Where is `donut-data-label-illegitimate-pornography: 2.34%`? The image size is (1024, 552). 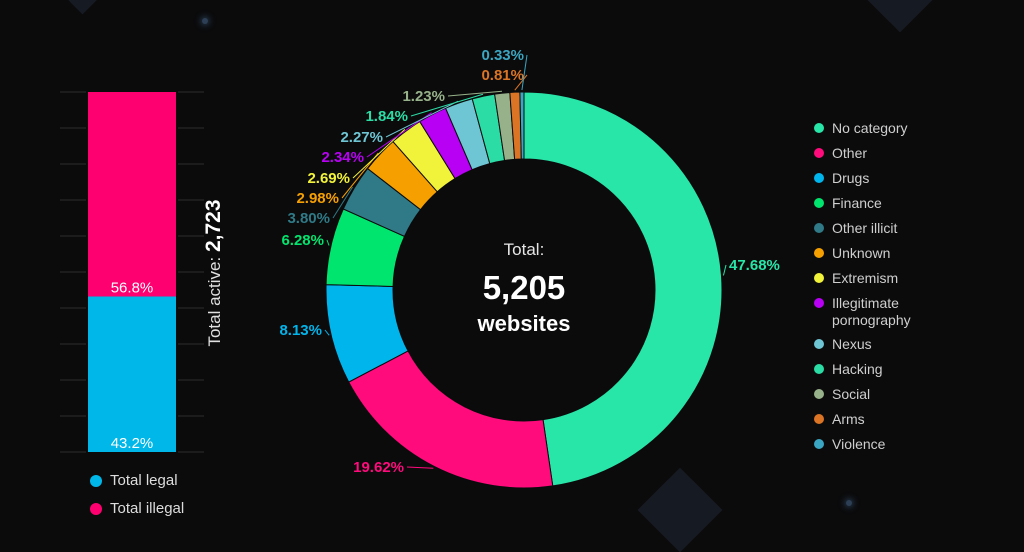
donut-data-label-illegitimate-pornography: 2.34% is located at coordinates (342, 157).